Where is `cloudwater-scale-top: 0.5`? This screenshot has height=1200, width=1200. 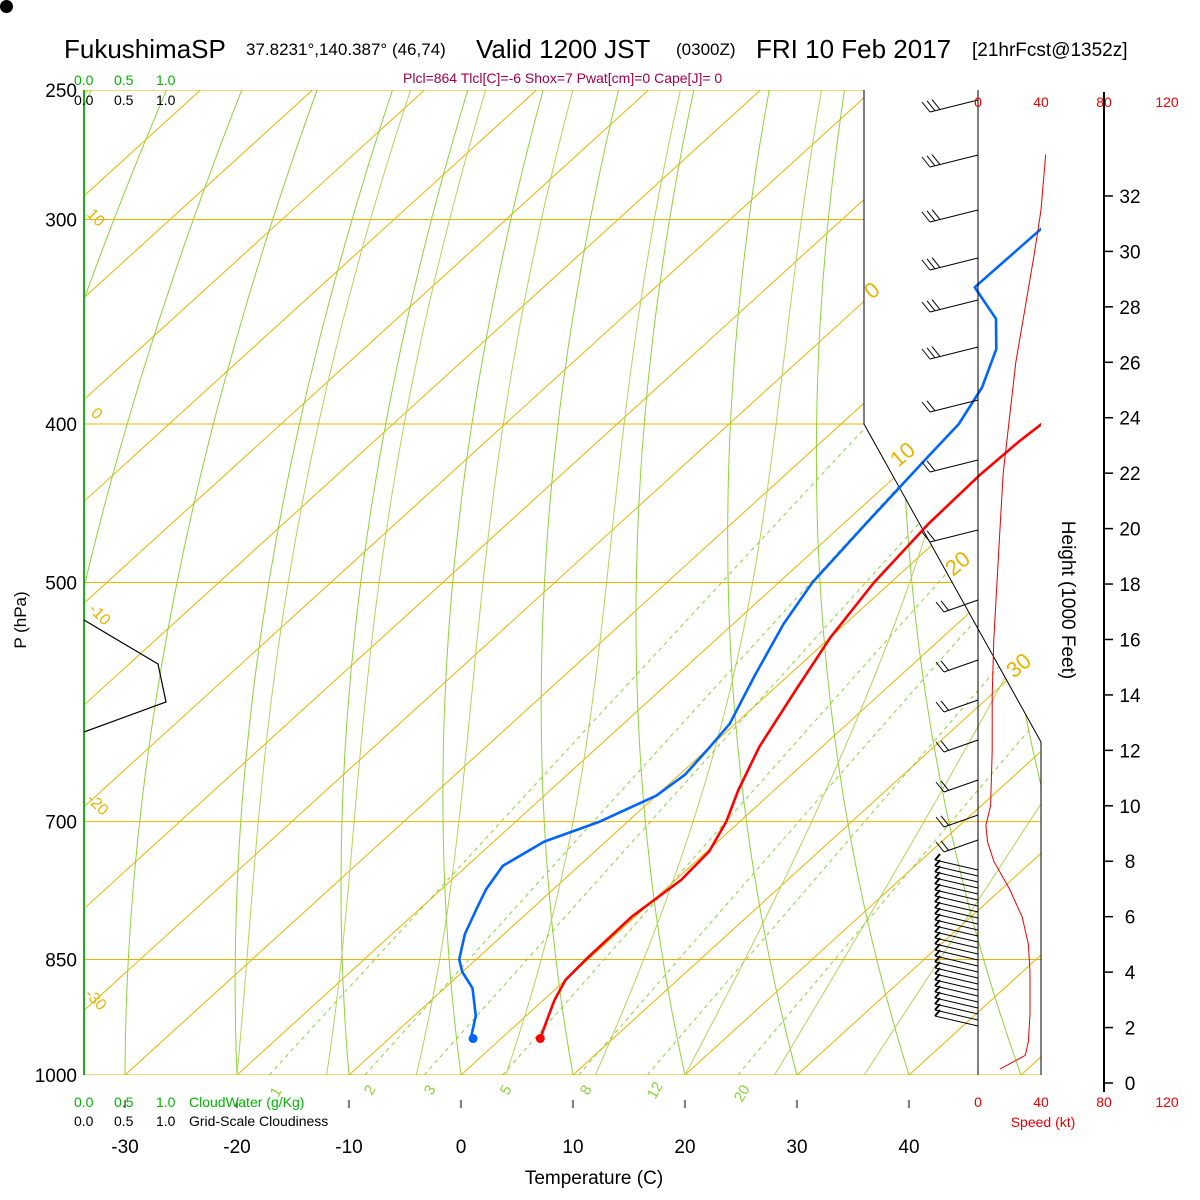
cloudwater-scale-top: 0.5 is located at coordinates (124, 80).